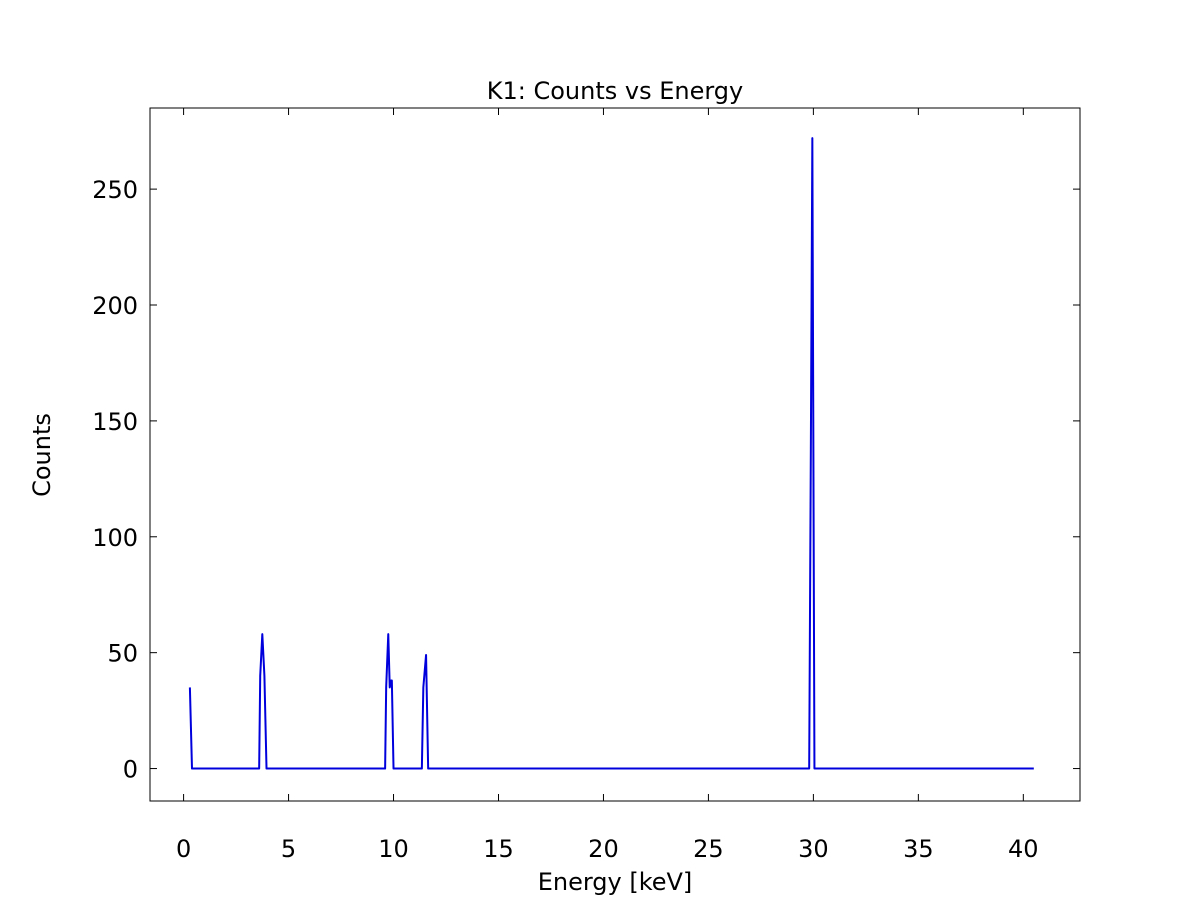 Image resolution: width=1200 pixels, height=900 pixels. Describe the element at coordinates (615, 91) in the screenshot. I see `chart-title: K1: Counts vs Energy` at that location.